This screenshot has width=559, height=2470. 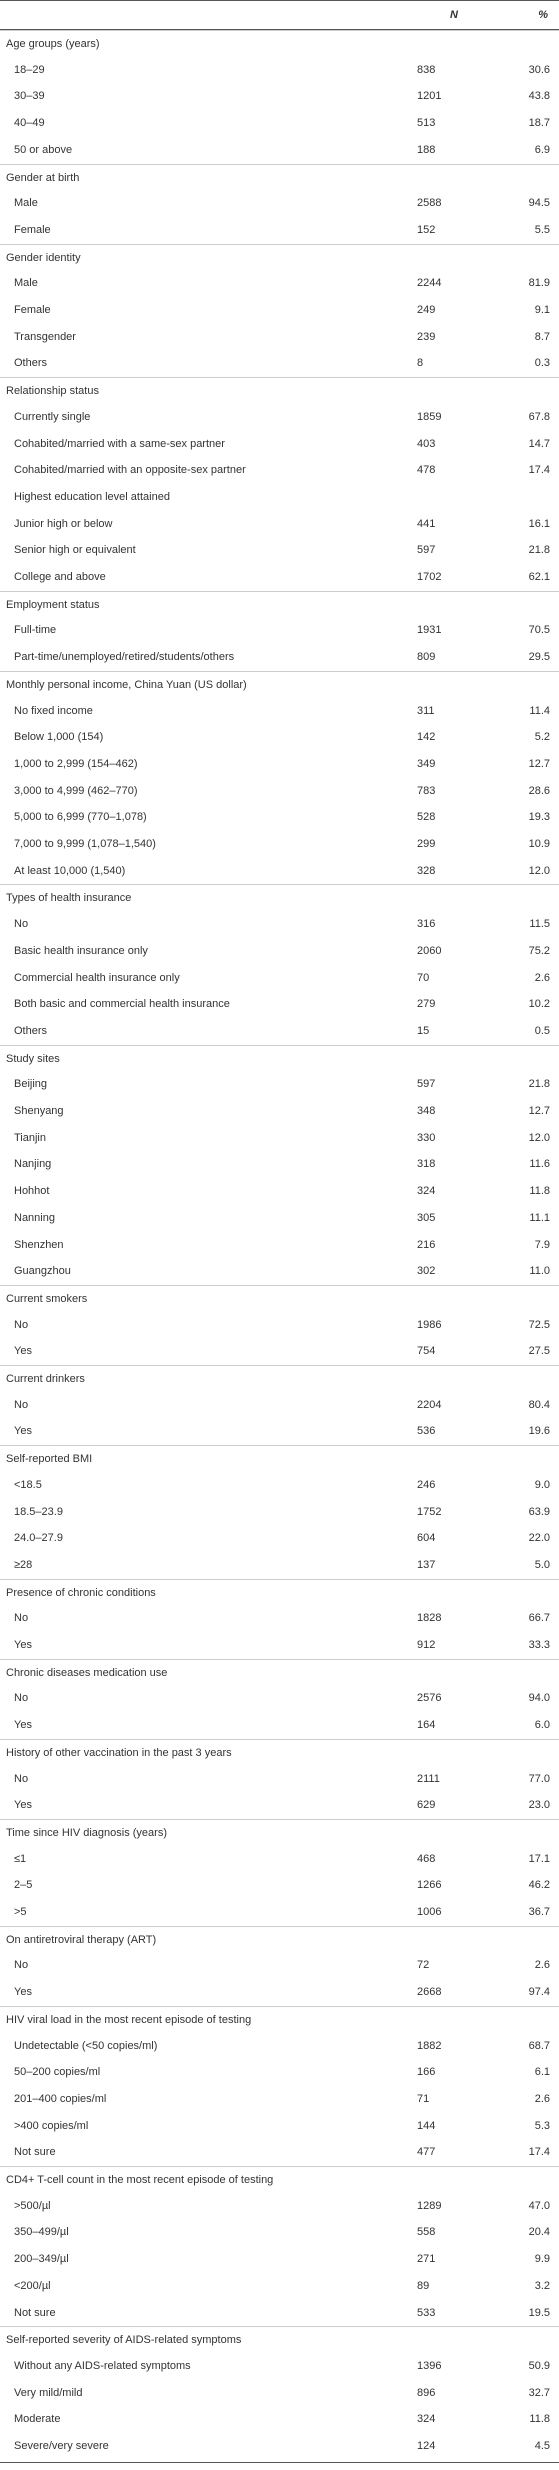 What do you see at coordinates (428, 1778) in the screenshot?
I see `count-cell: 2111` at bounding box center [428, 1778].